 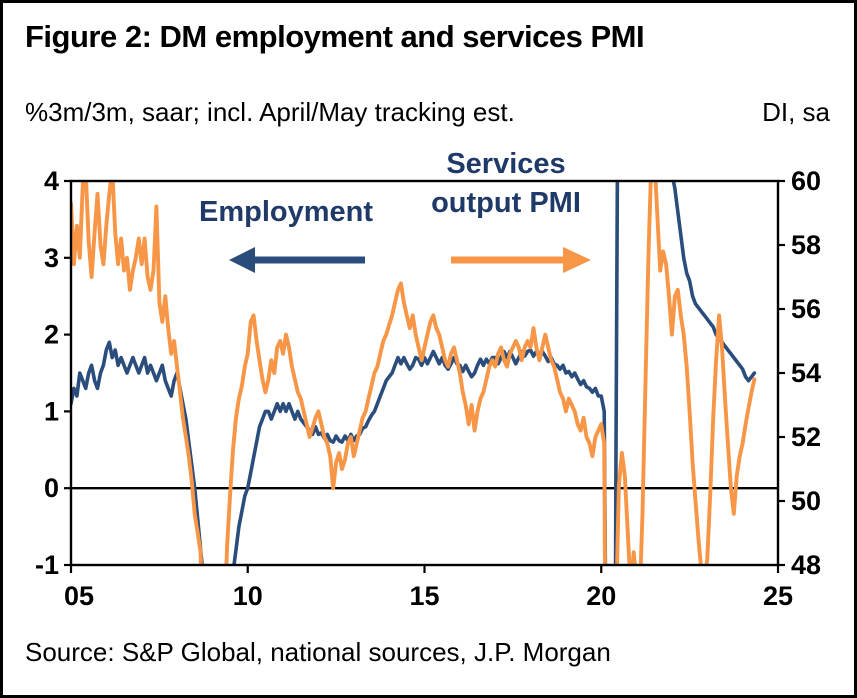 What do you see at coordinates (577, 260) in the screenshot?
I see `pmi-arrow-head` at bounding box center [577, 260].